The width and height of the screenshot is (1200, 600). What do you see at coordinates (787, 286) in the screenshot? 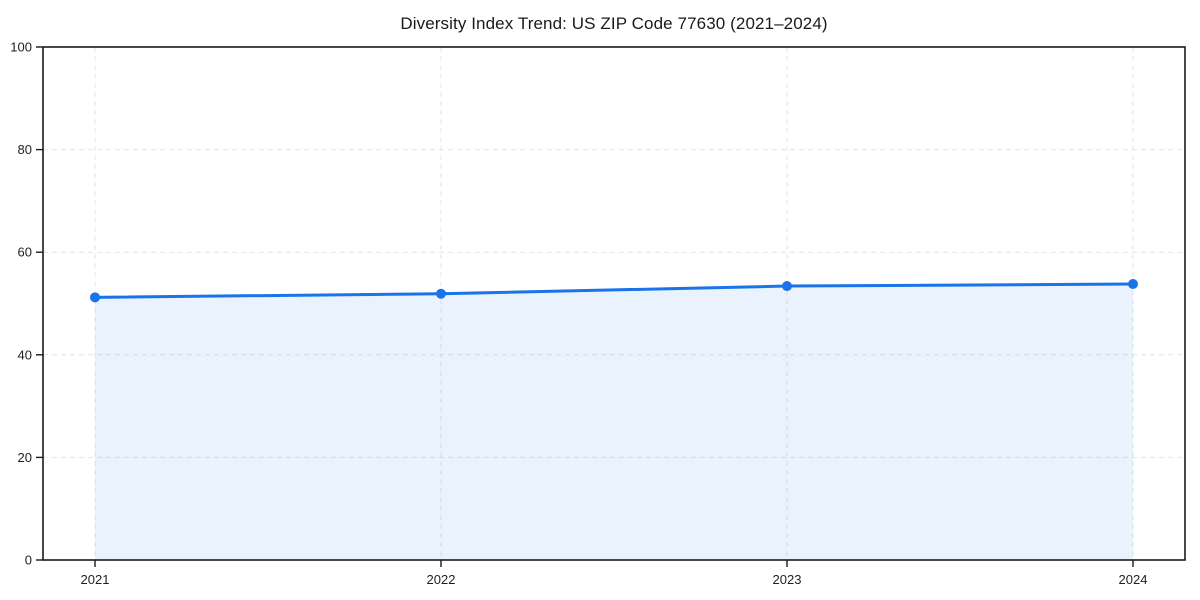
I see `data-point-2023` at bounding box center [787, 286].